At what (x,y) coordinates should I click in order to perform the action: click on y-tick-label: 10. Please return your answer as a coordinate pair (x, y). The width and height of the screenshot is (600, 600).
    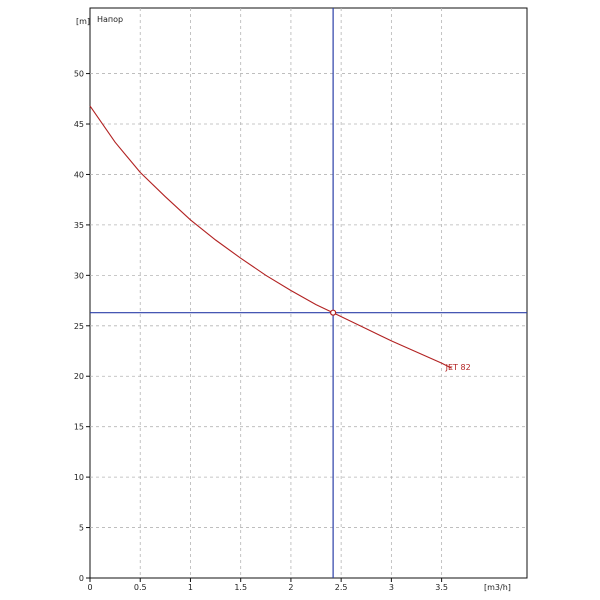
    Looking at the image, I should click on (79, 477).